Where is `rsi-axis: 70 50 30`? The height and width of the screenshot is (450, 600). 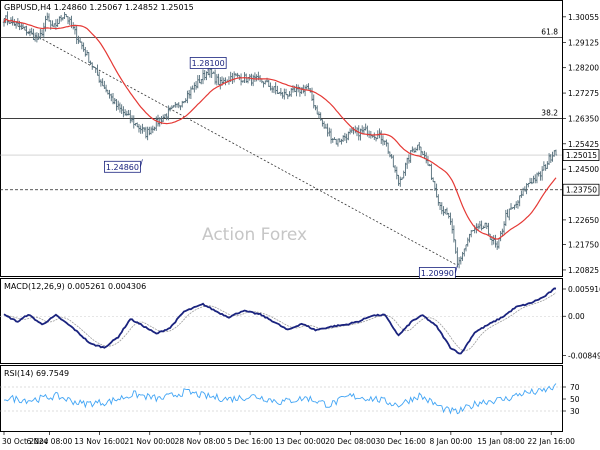 rsi-axis: 70 50 30 is located at coordinates (571, 399).